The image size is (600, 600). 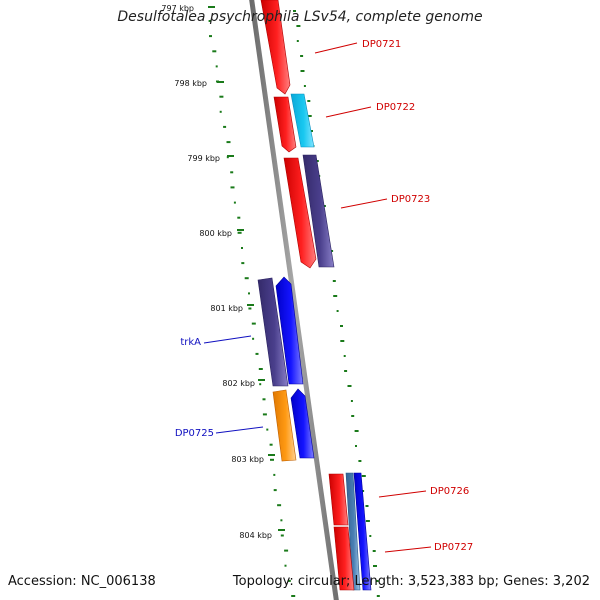 What do you see at coordinates (385, 201) in the screenshot?
I see `gene-label-dp0723: DP0723` at bounding box center [385, 201].